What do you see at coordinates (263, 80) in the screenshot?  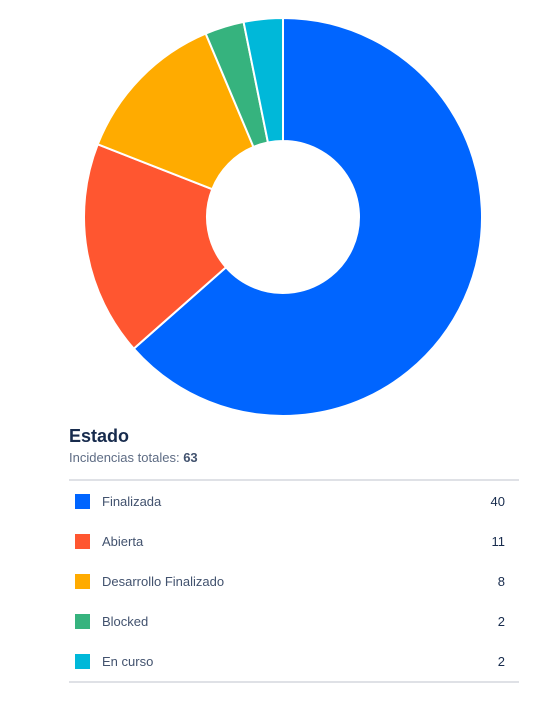 I see `slice-en-curso` at bounding box center [263, 80].